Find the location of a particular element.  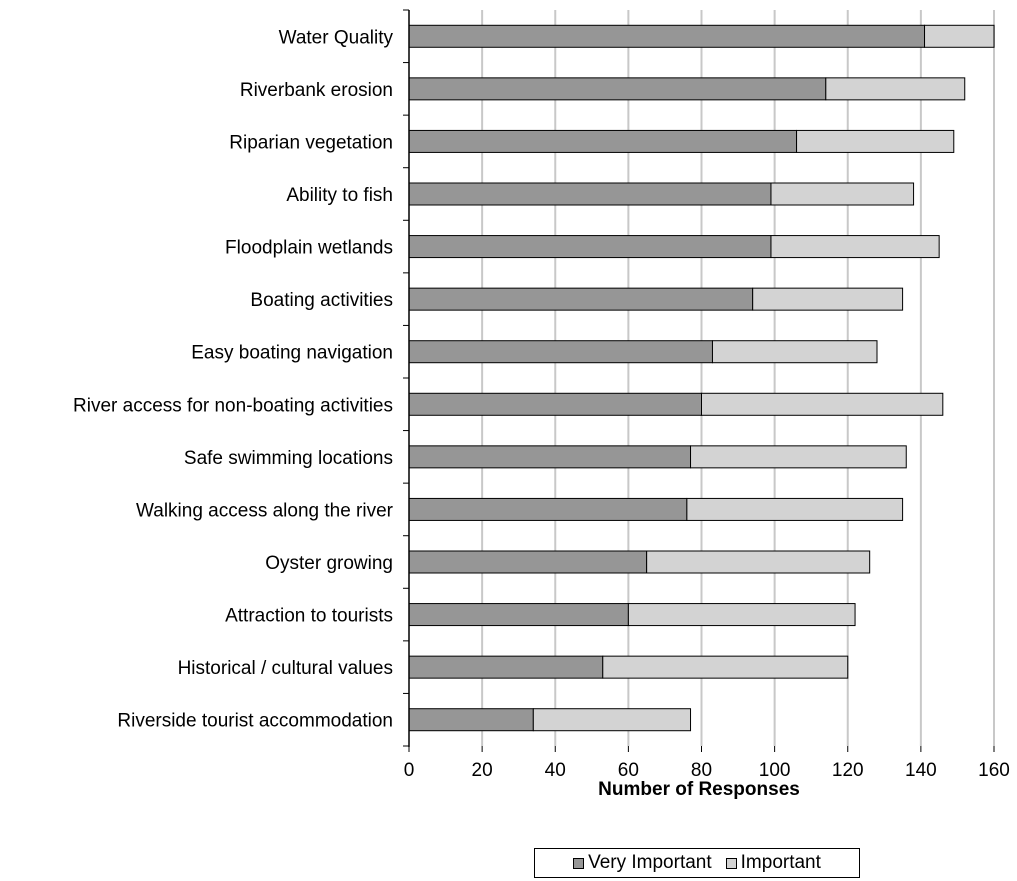

bar-very-important-ability-to-fish is located at coordinates (590, 194).